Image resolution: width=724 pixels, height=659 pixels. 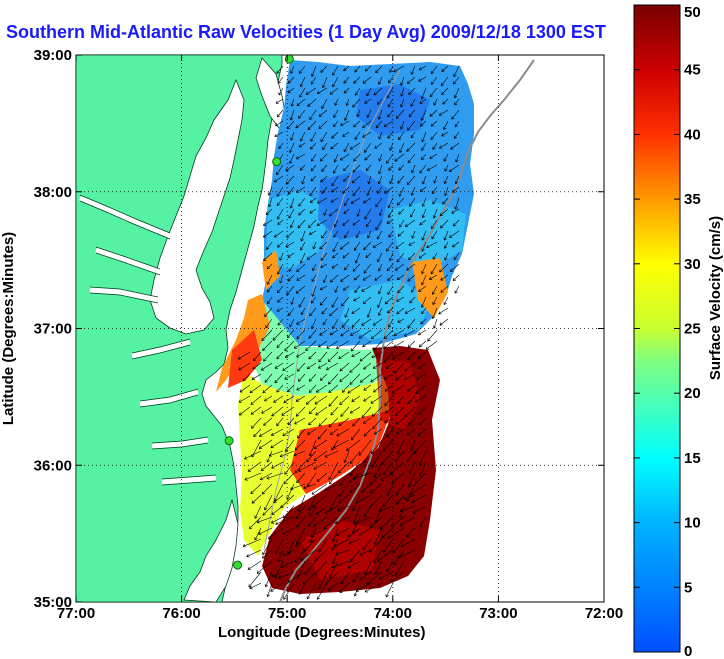 I want to click on colorbar-label: Surface Velocity (cm/s), so click(x=715, y=298).